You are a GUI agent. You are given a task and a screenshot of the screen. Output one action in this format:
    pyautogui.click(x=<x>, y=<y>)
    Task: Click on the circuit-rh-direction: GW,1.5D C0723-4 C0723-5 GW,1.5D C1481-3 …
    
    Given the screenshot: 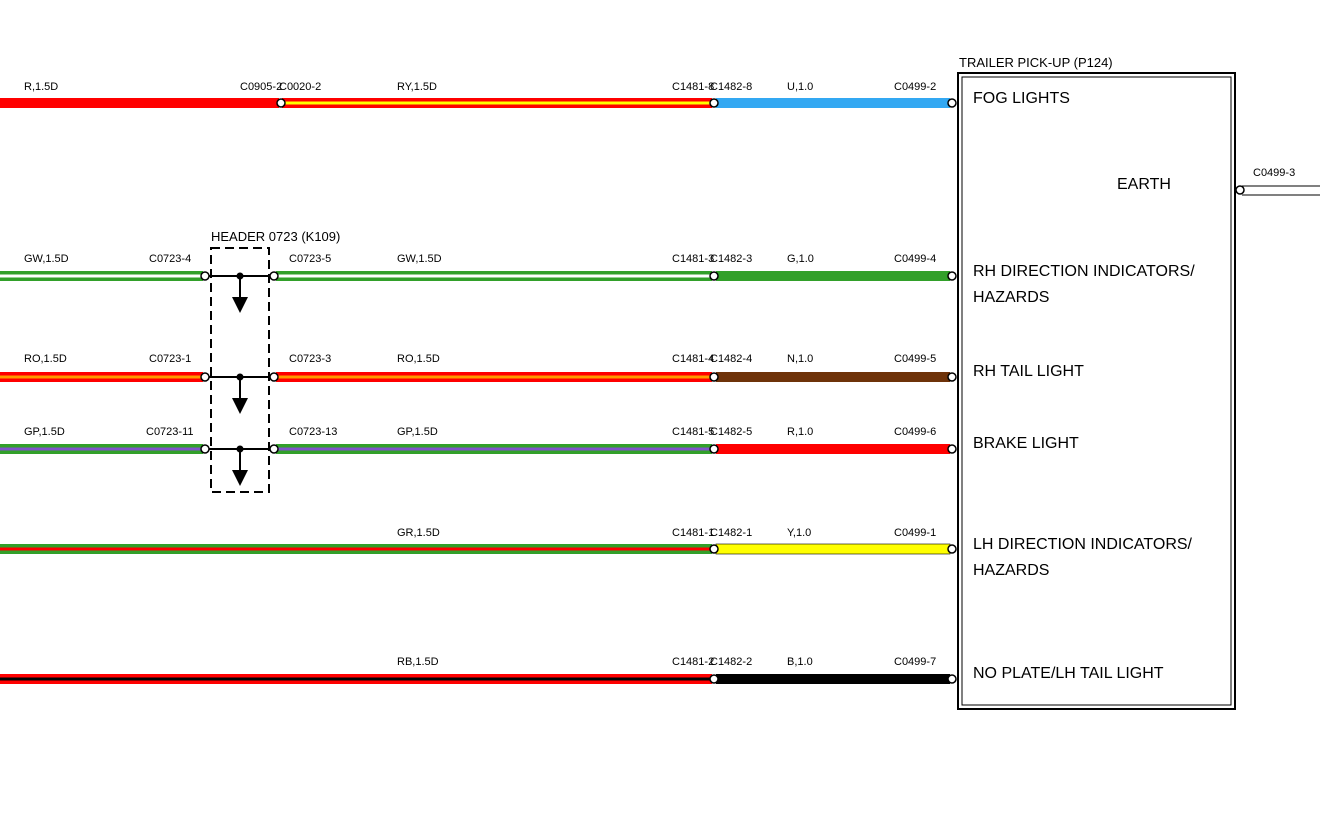 What is the action you would take?
    pyautogui.click(x=478, y=267)
    